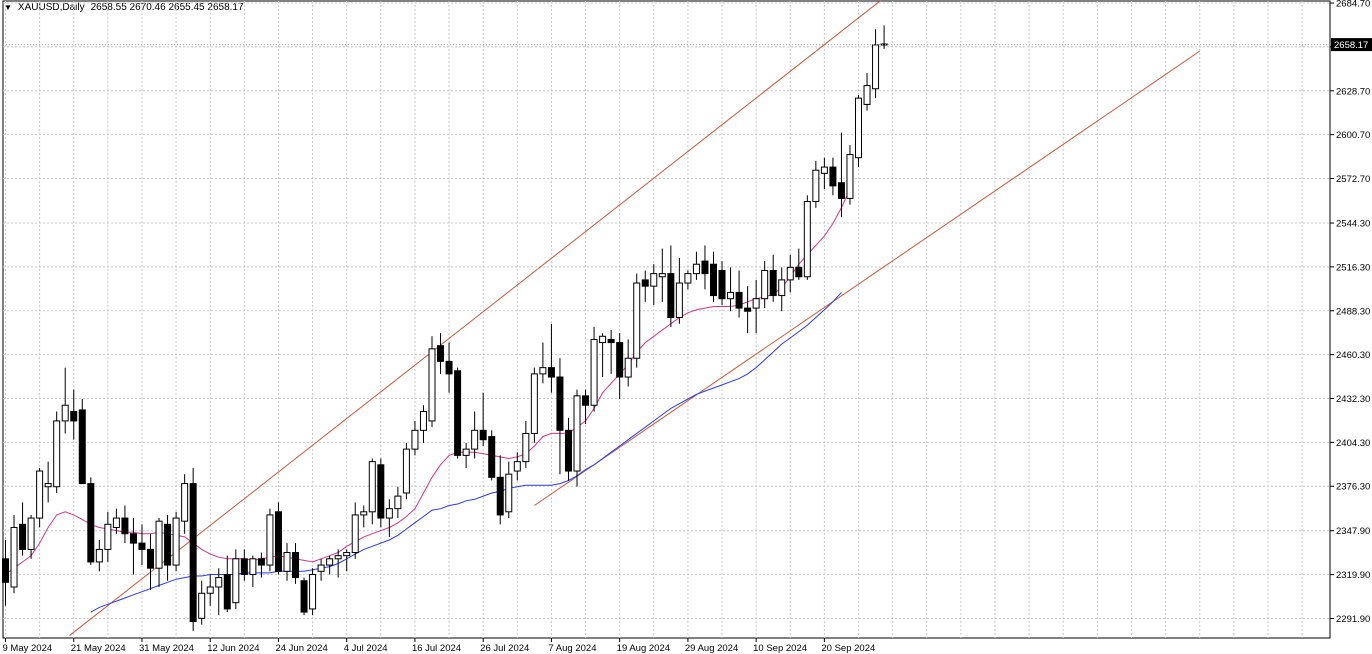  I want to click on price-tag: 2658.17, so click(1351, 45).